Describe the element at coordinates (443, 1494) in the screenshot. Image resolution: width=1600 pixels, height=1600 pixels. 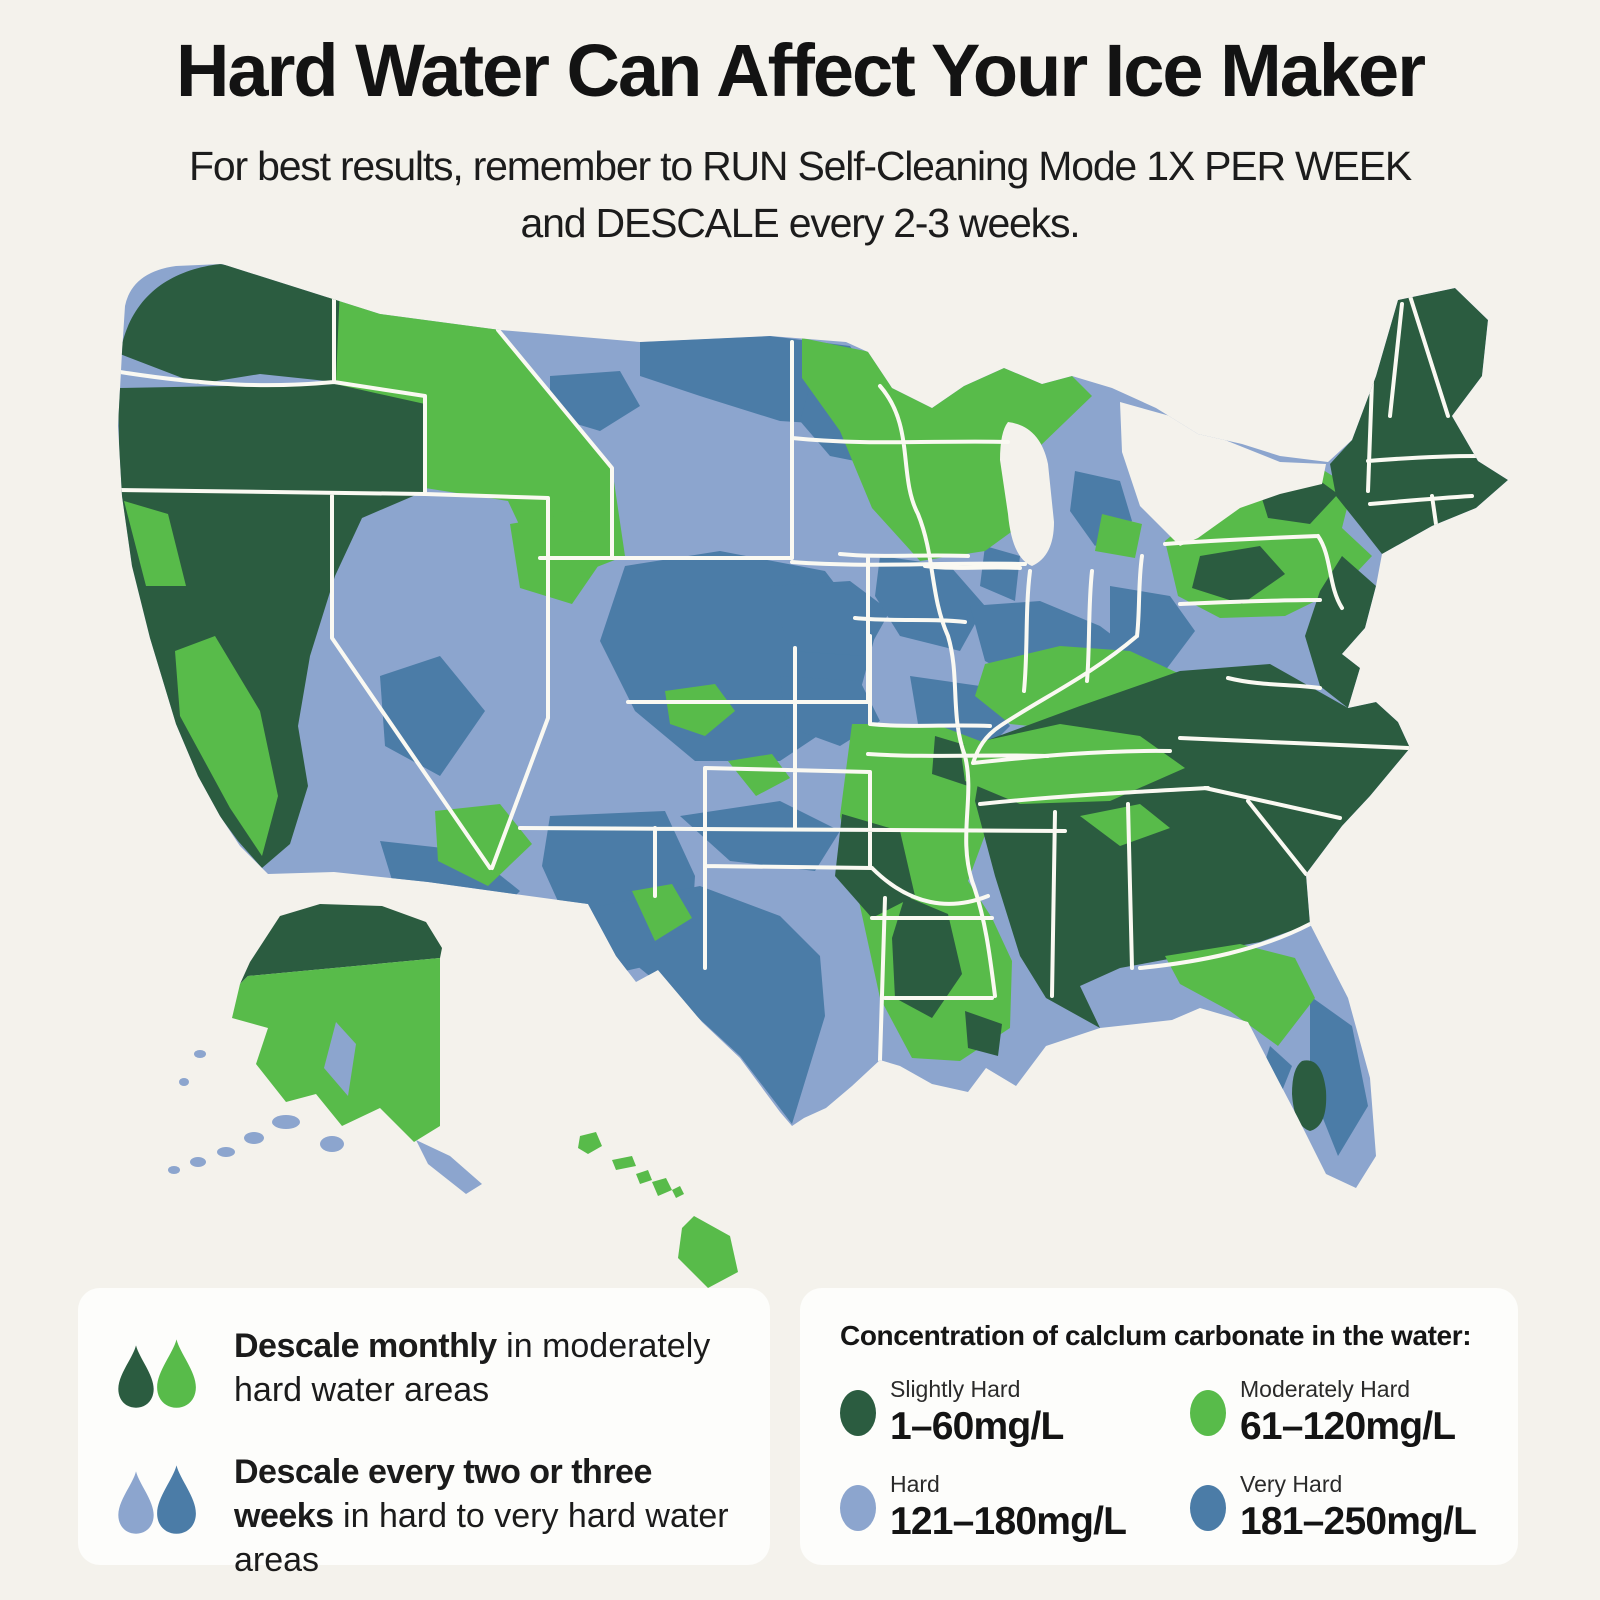
I see `descale-biweekly-bold: Descale every two or three weeks` at that location.